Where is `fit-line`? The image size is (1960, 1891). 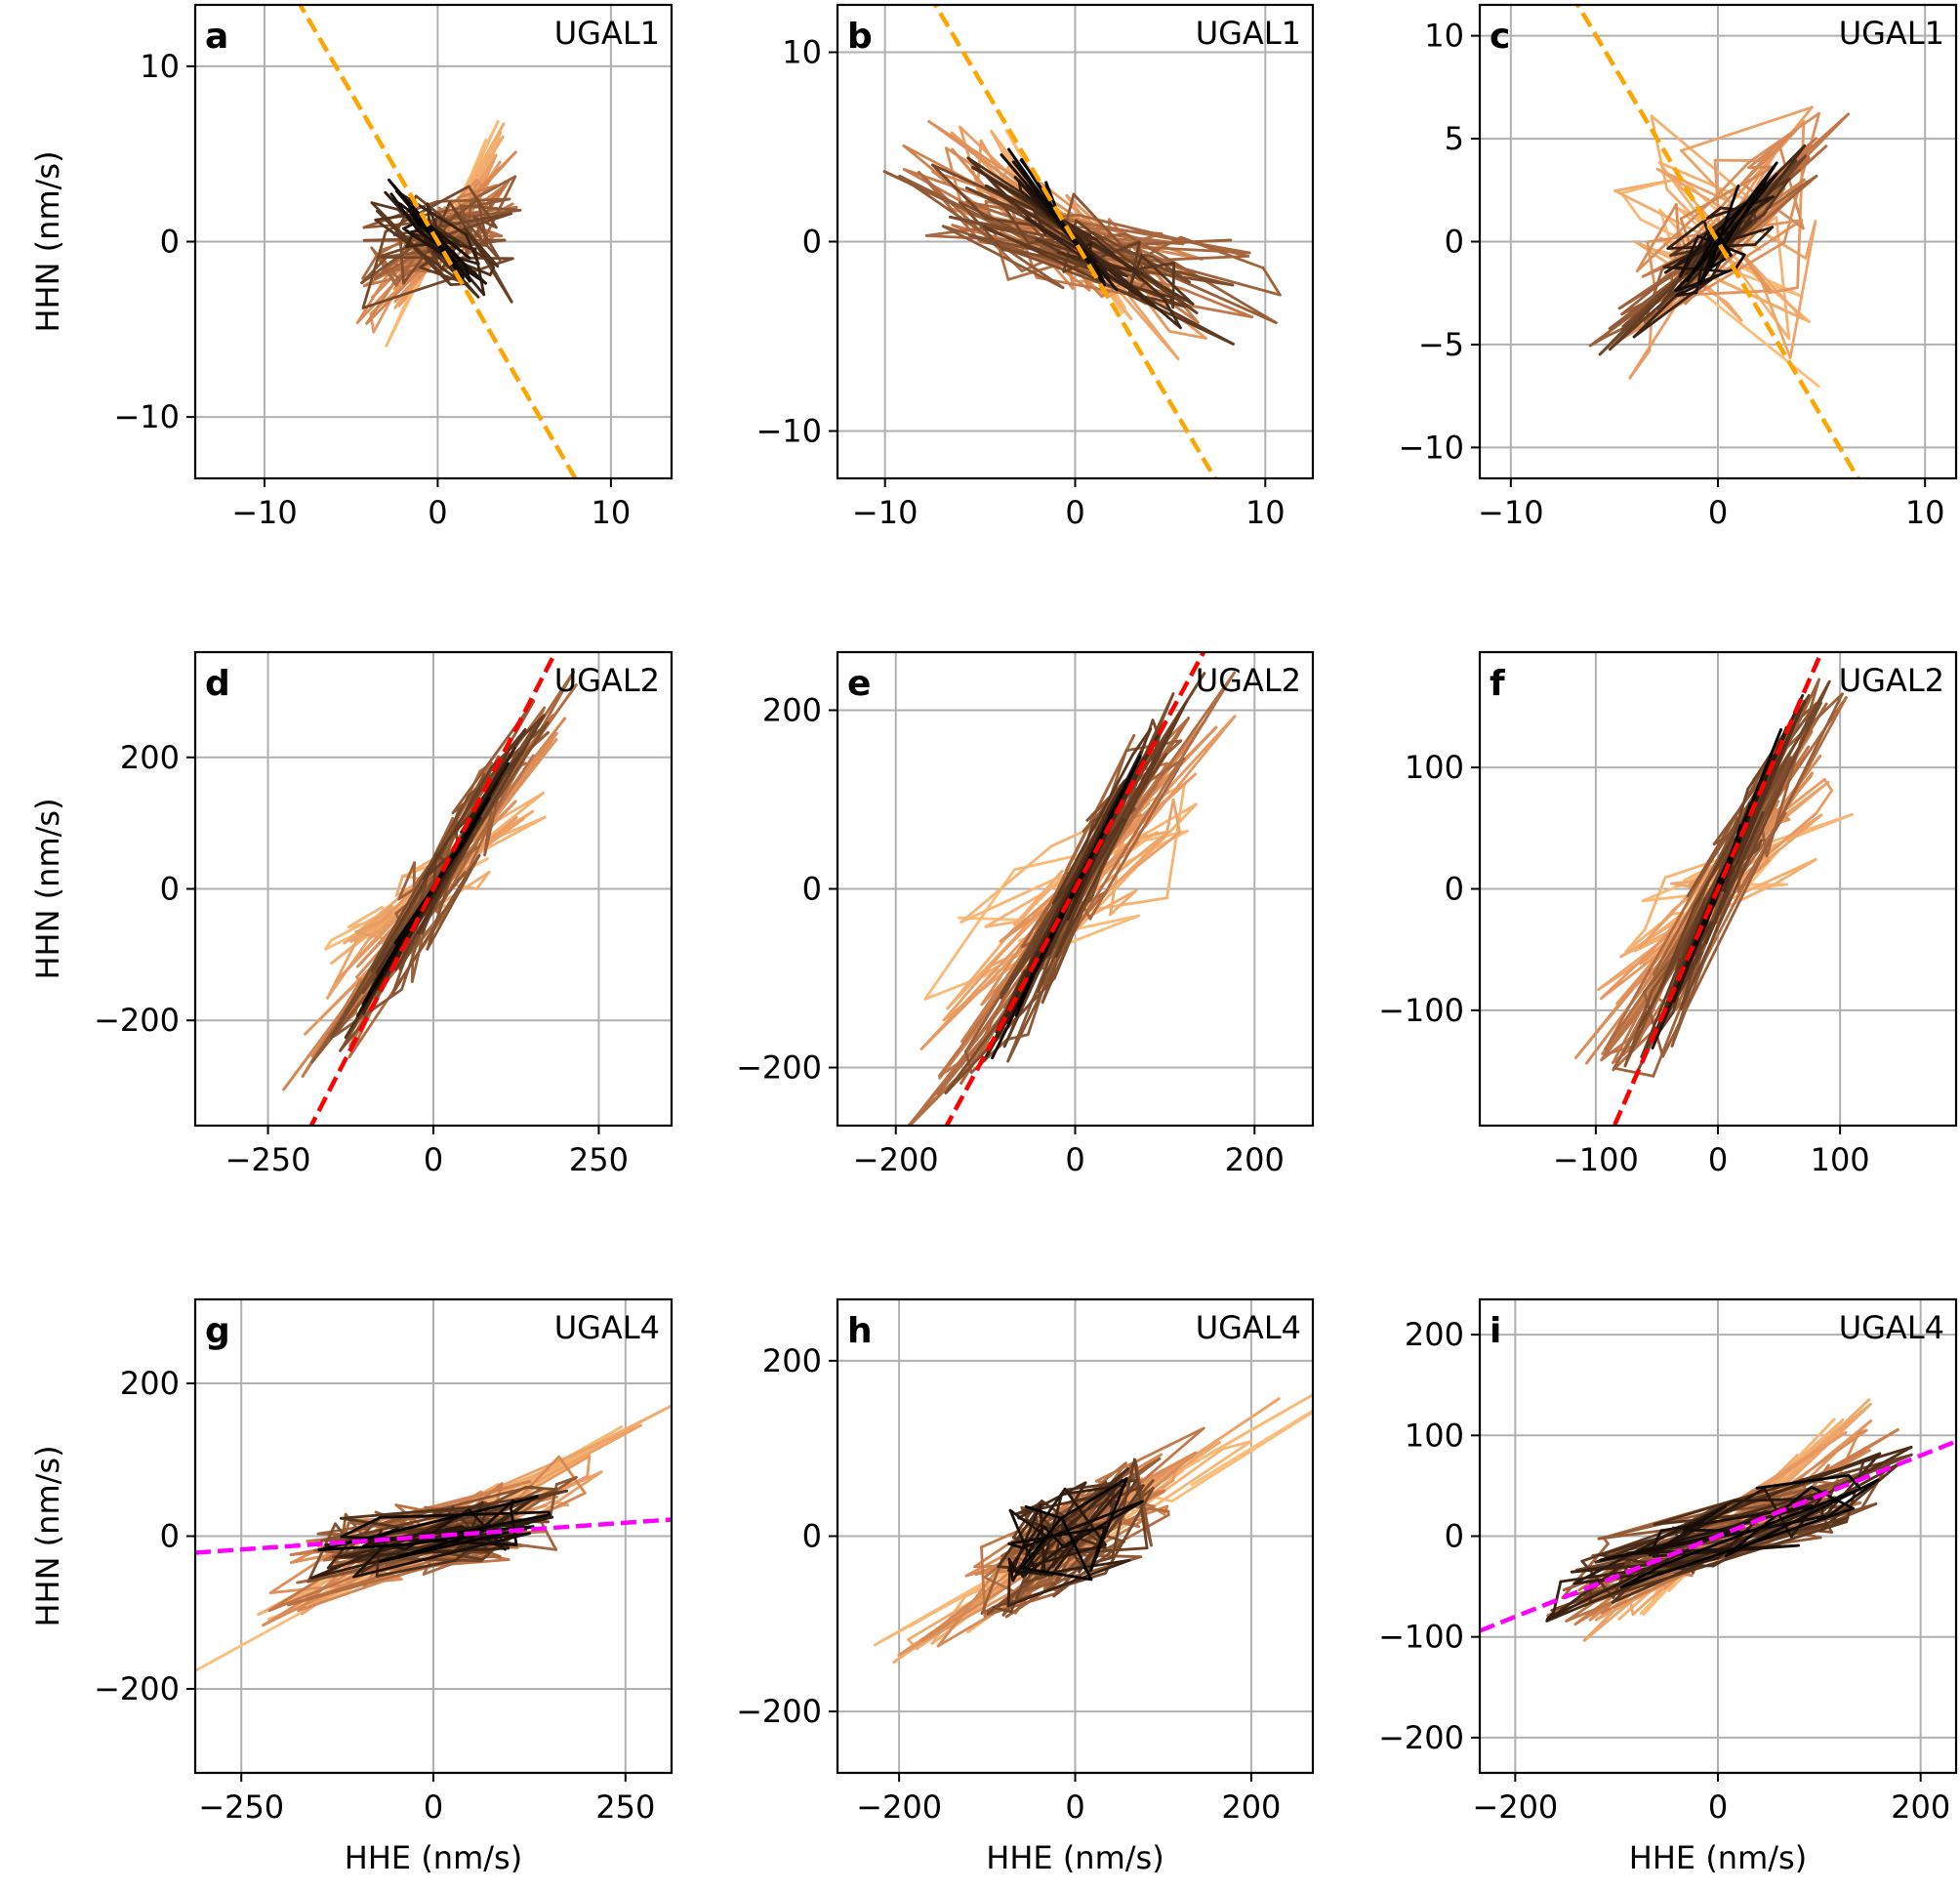
fit-line is located at coordinates (434, 1536).